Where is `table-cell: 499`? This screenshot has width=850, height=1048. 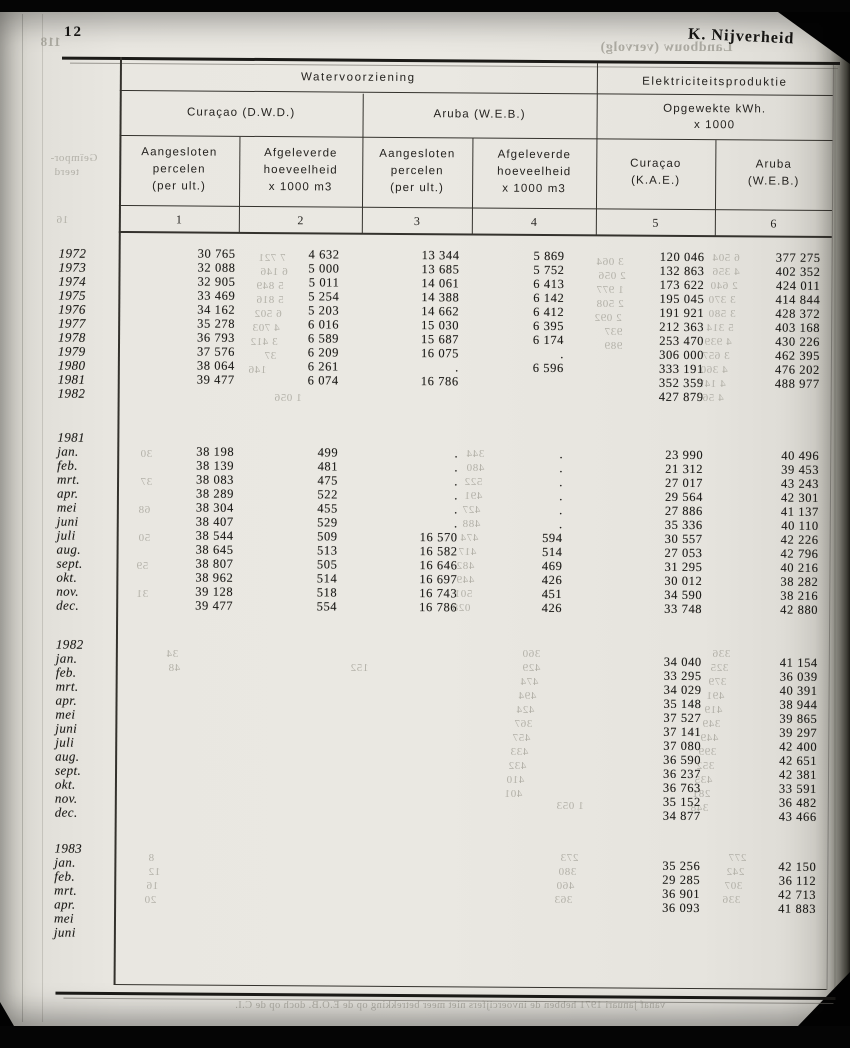
table-cell: 499 is located at coordinates (328, 452).